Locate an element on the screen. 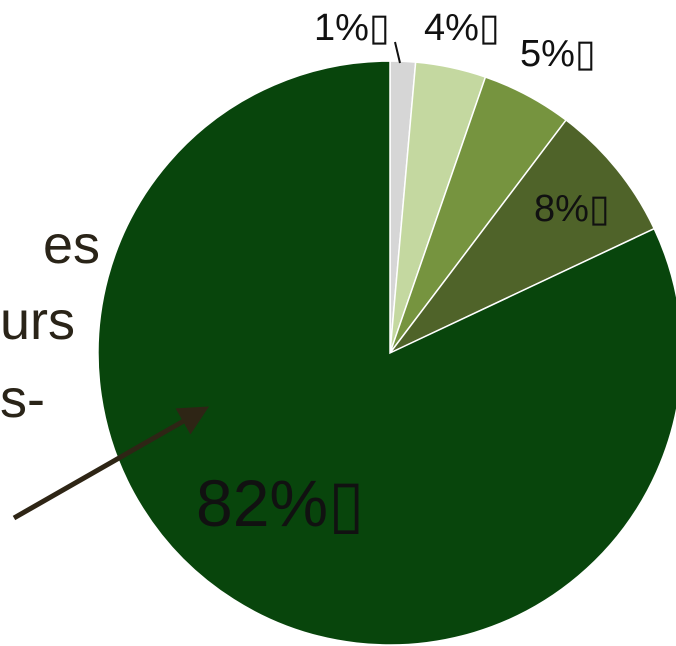  side-text-line-3: s- is located at coordinates (22, 399).